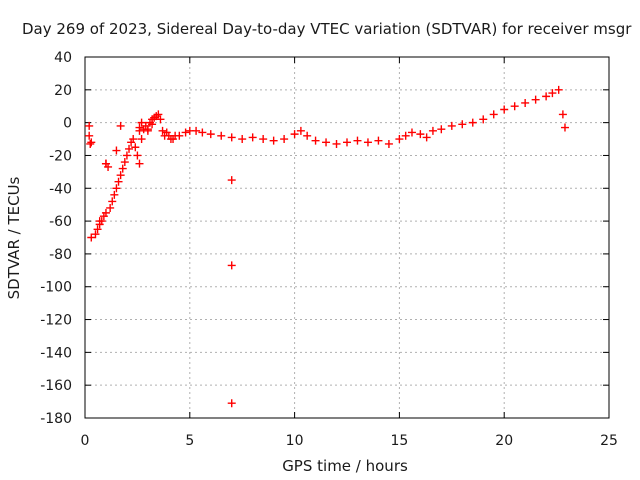 The width and height of the screenshot is (640, 480). What do you see at coordinates (295, 441) in the screenshot?
I see `x-tick-label: 10` at bounding box center [295, 441].